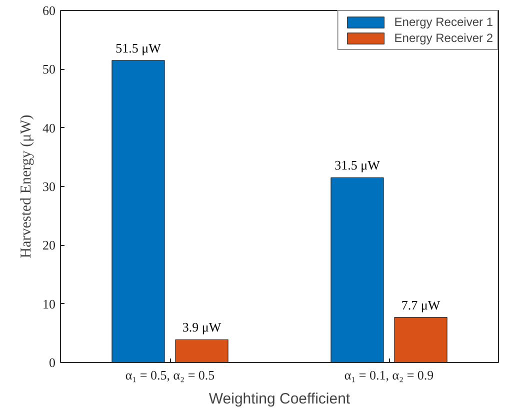 The width and height of the screenshot is (508, 418). What do you see at coordinates (279, 399) in the screenshot?
I see `x-axis-title: Weighting Coefficient` at bounding box center [279, 399].